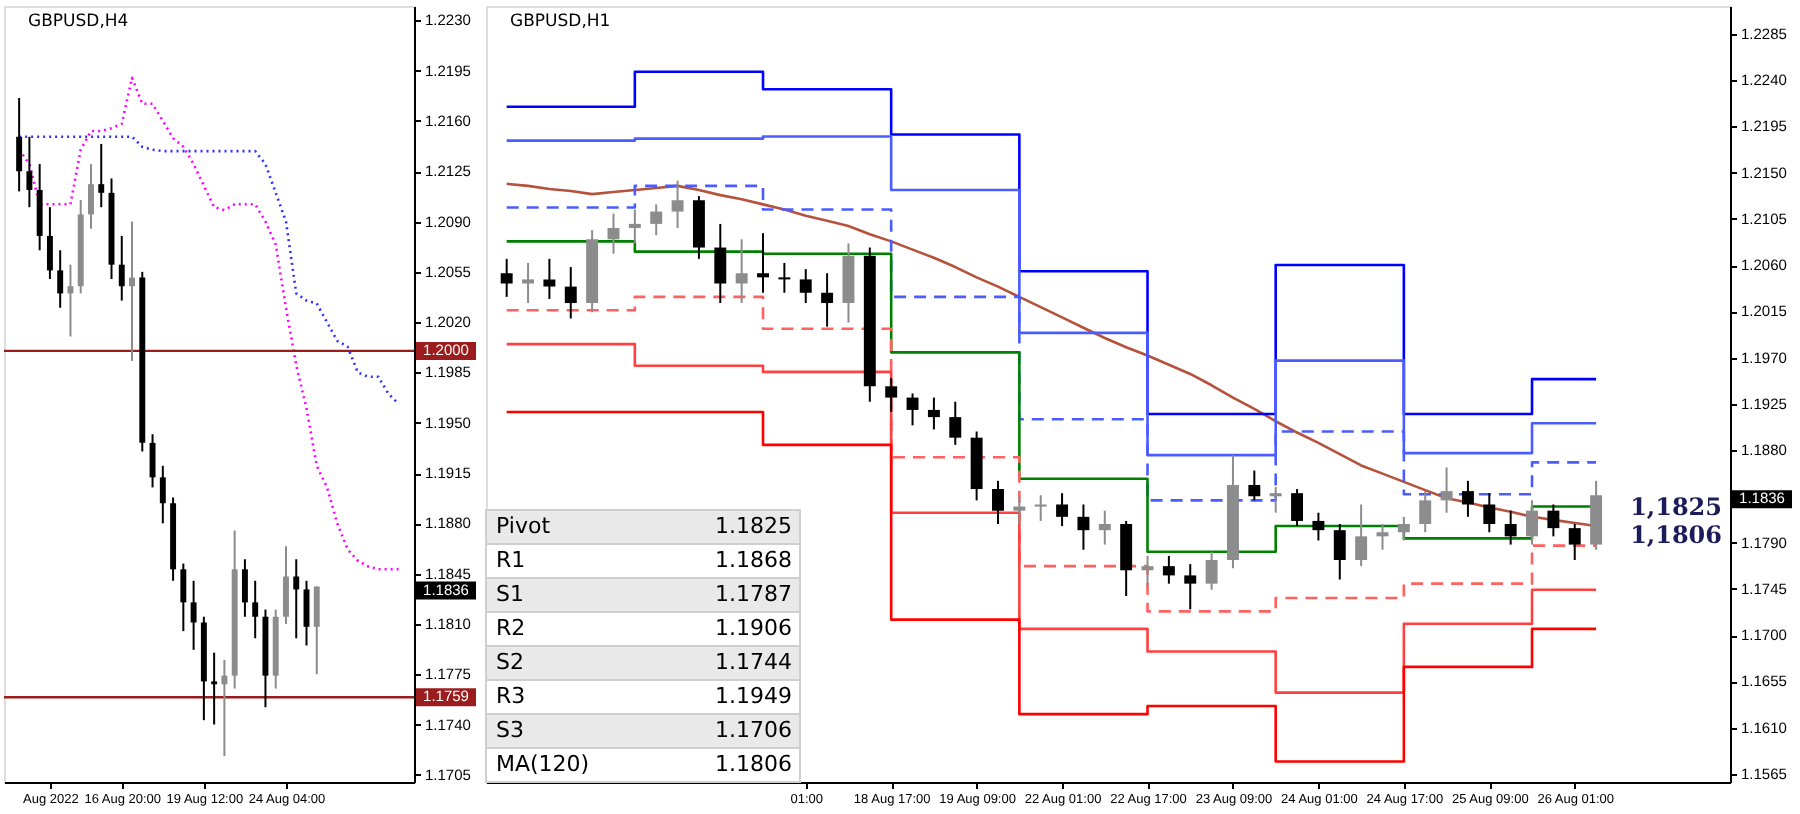 This screenshot has width=1800, height=814. I want to click on annotation: S1, so click(510, 594).